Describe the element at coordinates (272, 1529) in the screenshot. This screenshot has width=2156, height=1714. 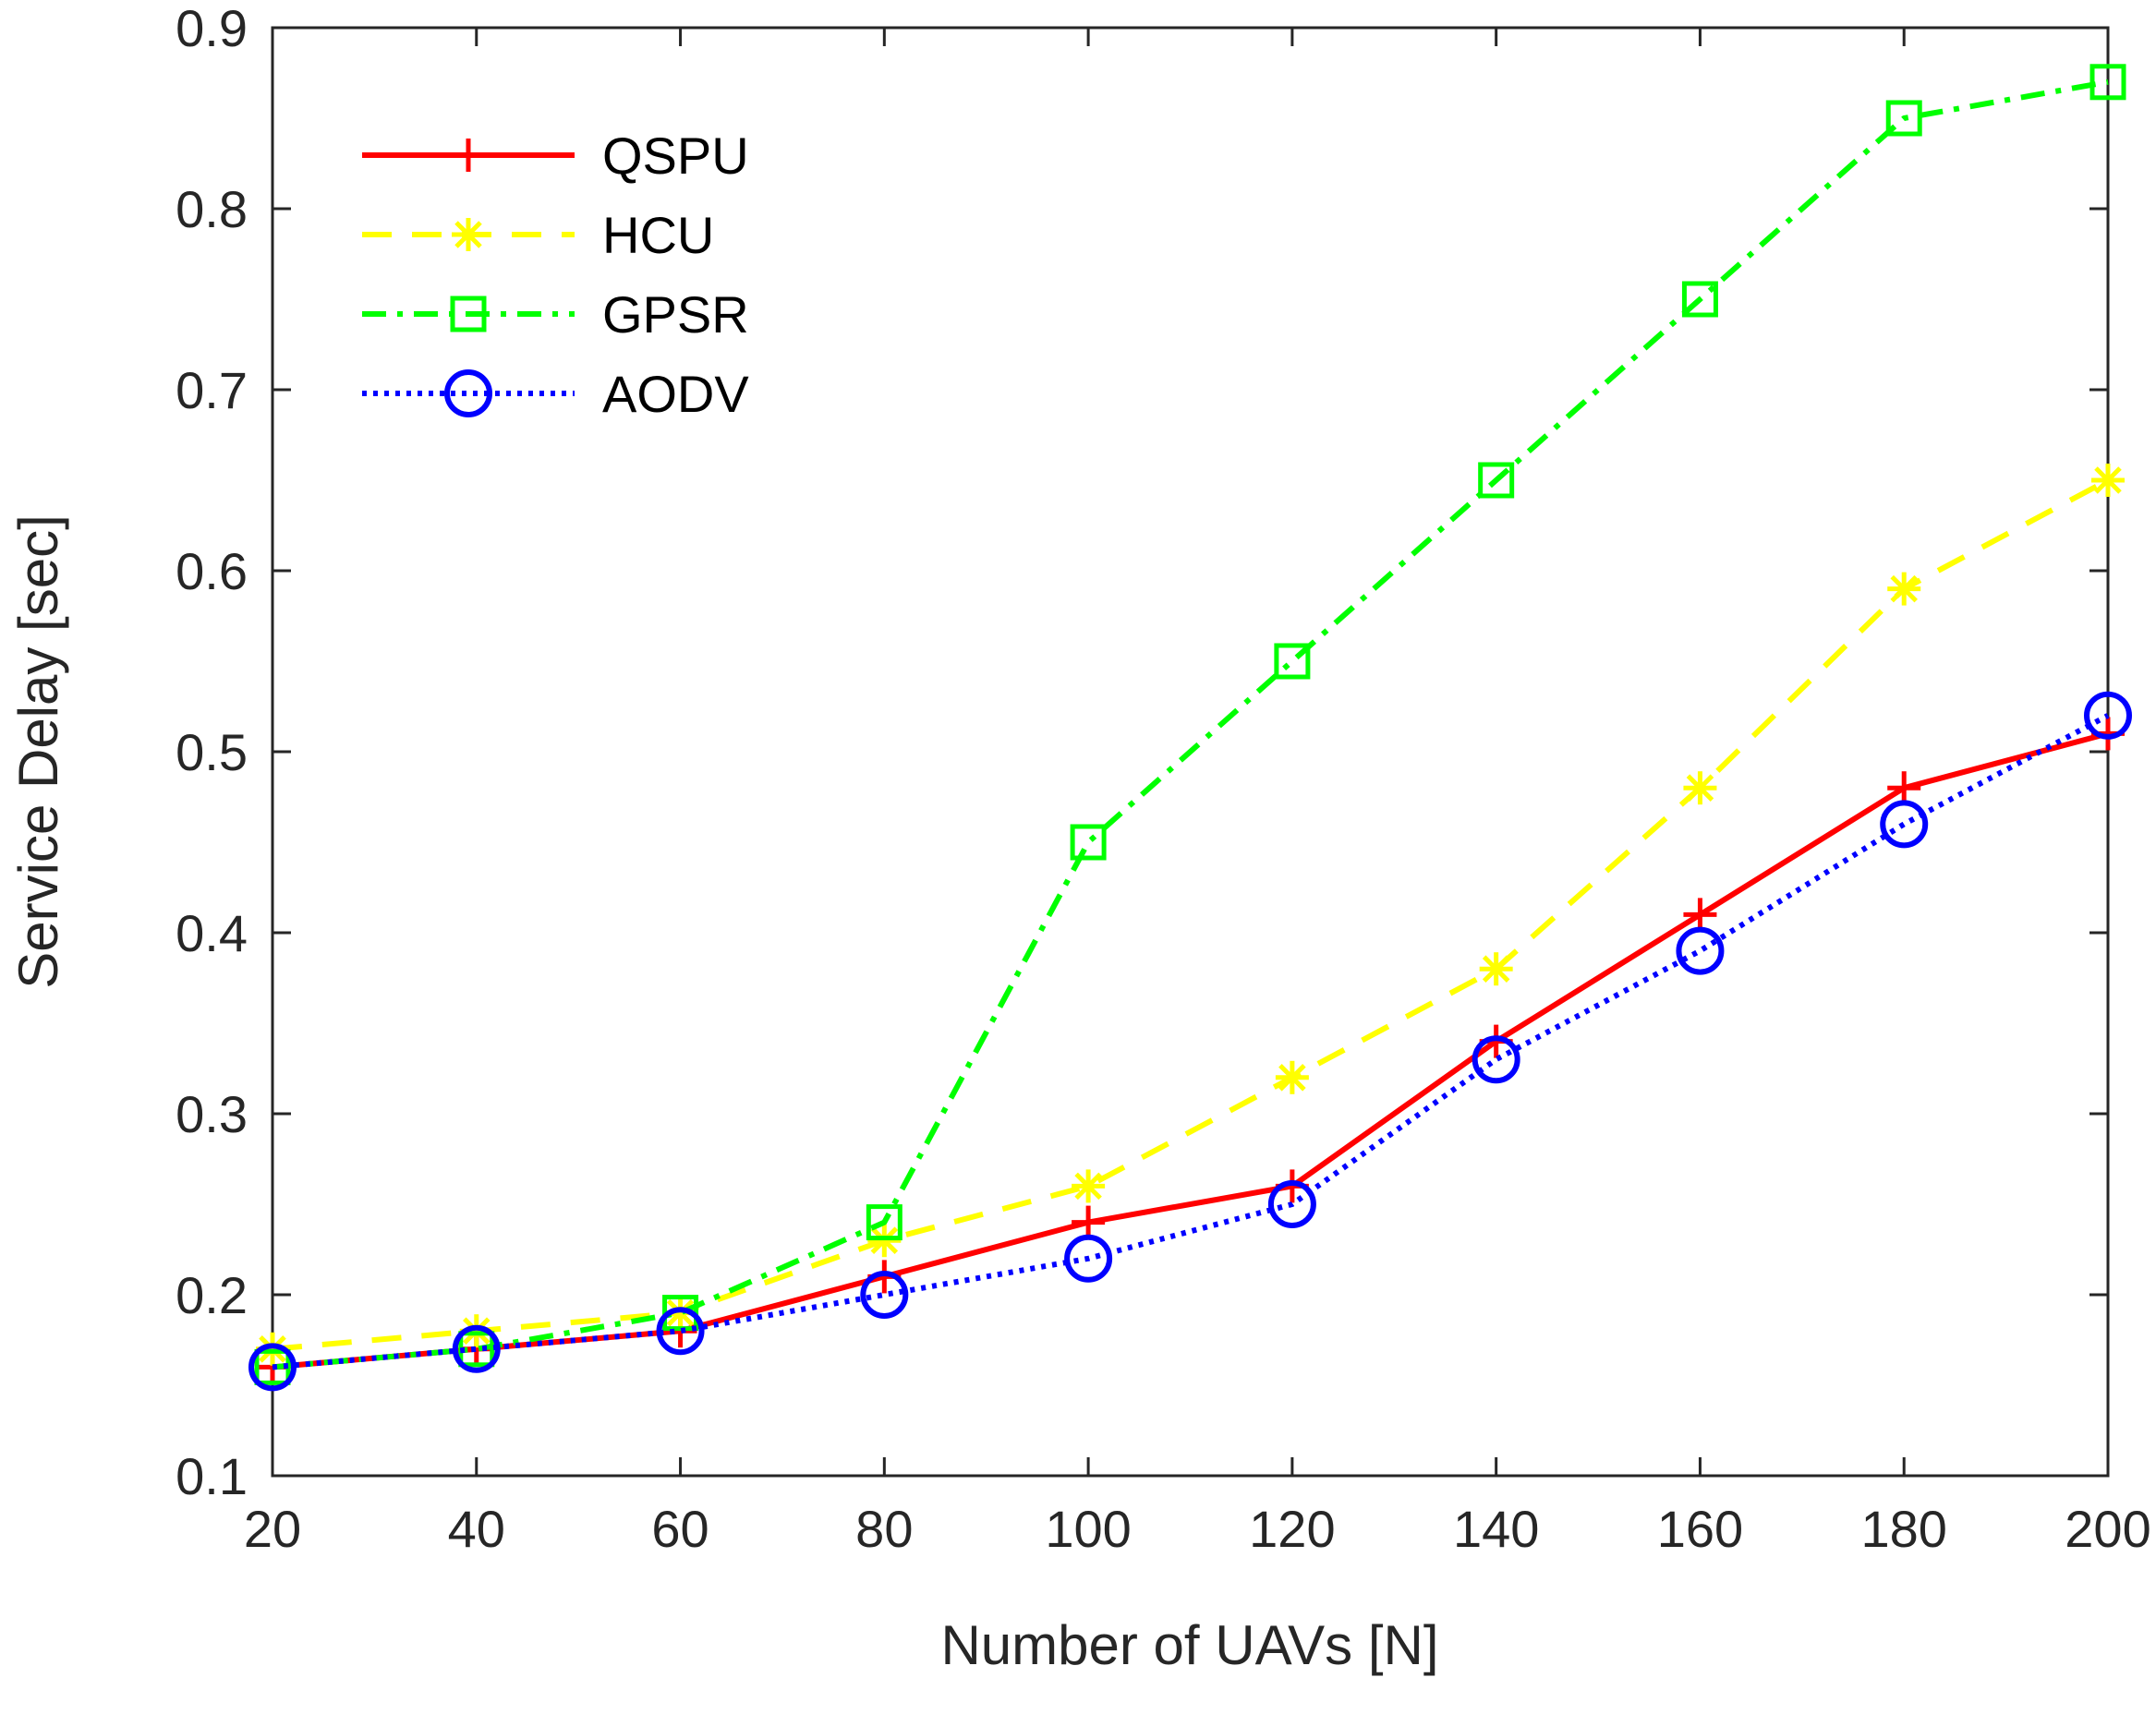
I see `x-tick-label: 20` at that location.